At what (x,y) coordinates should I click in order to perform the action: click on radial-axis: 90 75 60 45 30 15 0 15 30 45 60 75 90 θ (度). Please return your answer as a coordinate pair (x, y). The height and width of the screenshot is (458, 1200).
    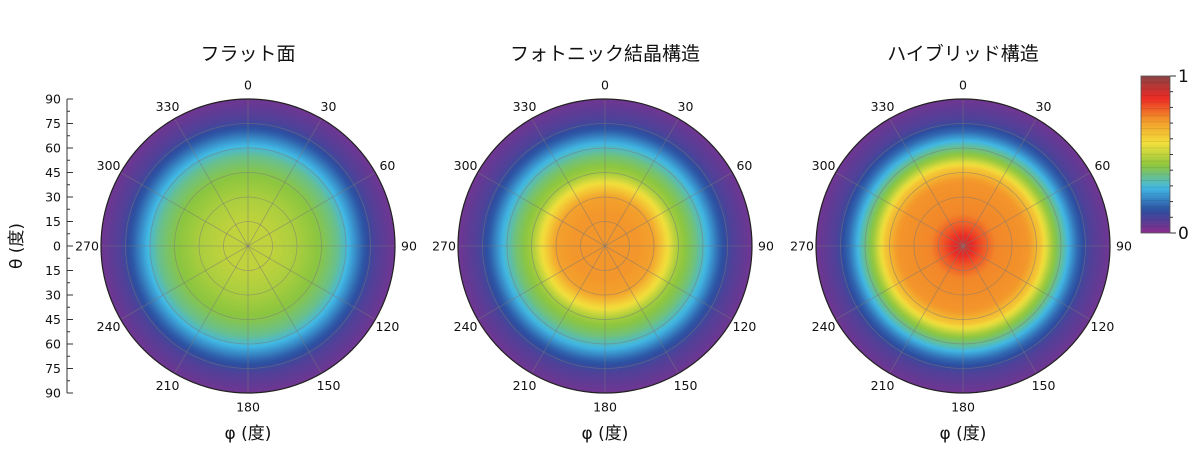
    Looking at the image, I should click on (40, 246).